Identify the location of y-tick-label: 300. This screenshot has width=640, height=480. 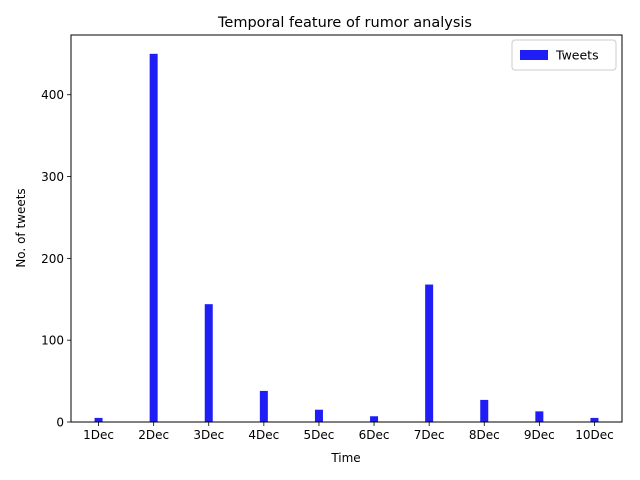
(52, 177).